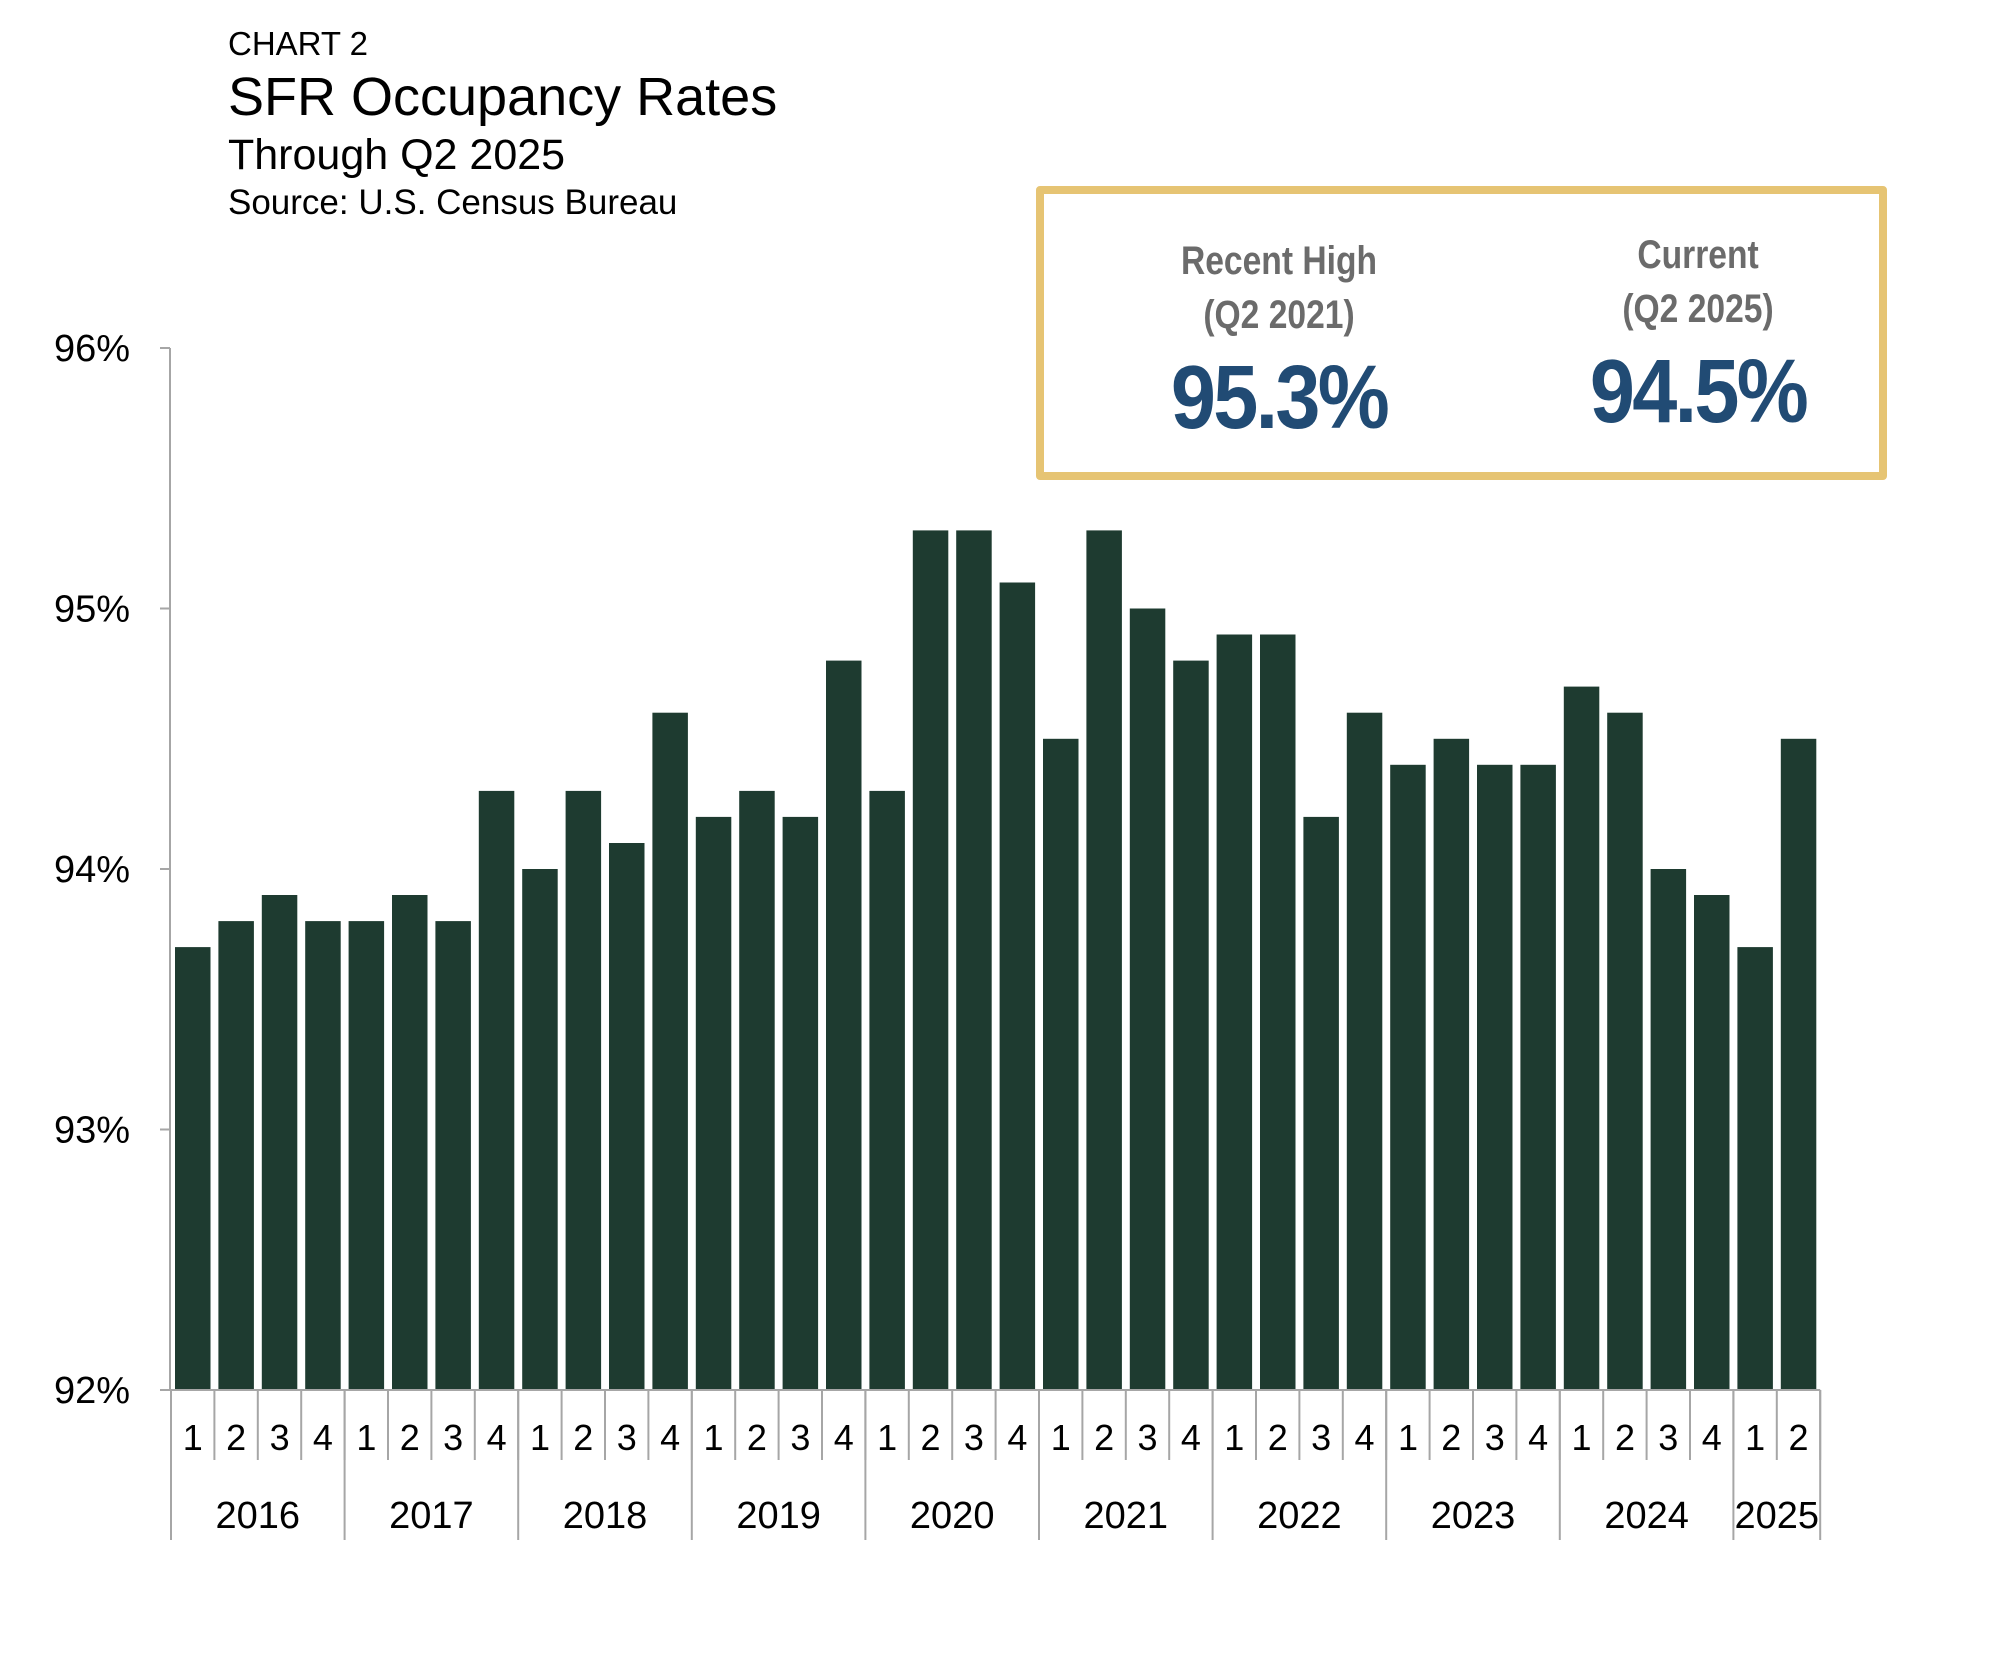 Image resolution: width=1989 pixels, height=1664 pixels. What do you see at coordinates (1278, 1012) in the screenshot?
I see `bar-2022-q2` at bounding box center [1278, 1012].